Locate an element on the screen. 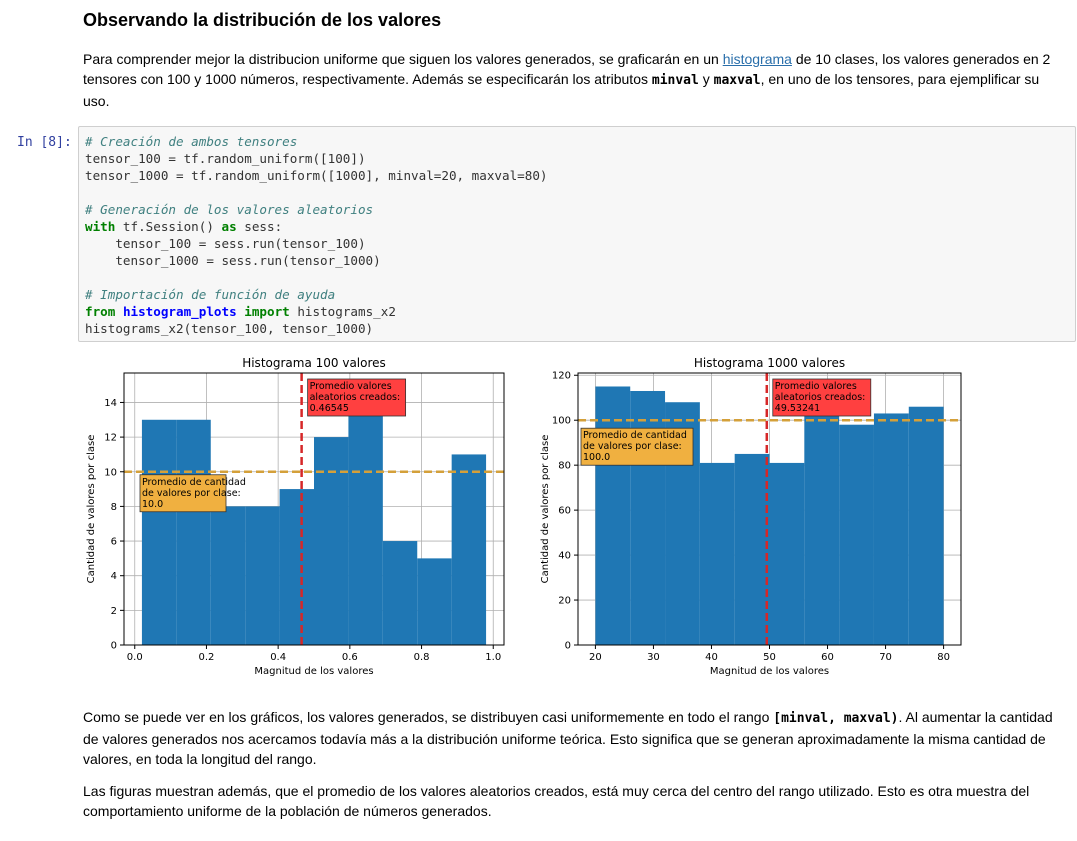 Image resolution: width=1077 pixels, height=841 pixels. chart-title: Histograma 100 valores is located at coordinates (314, 363).